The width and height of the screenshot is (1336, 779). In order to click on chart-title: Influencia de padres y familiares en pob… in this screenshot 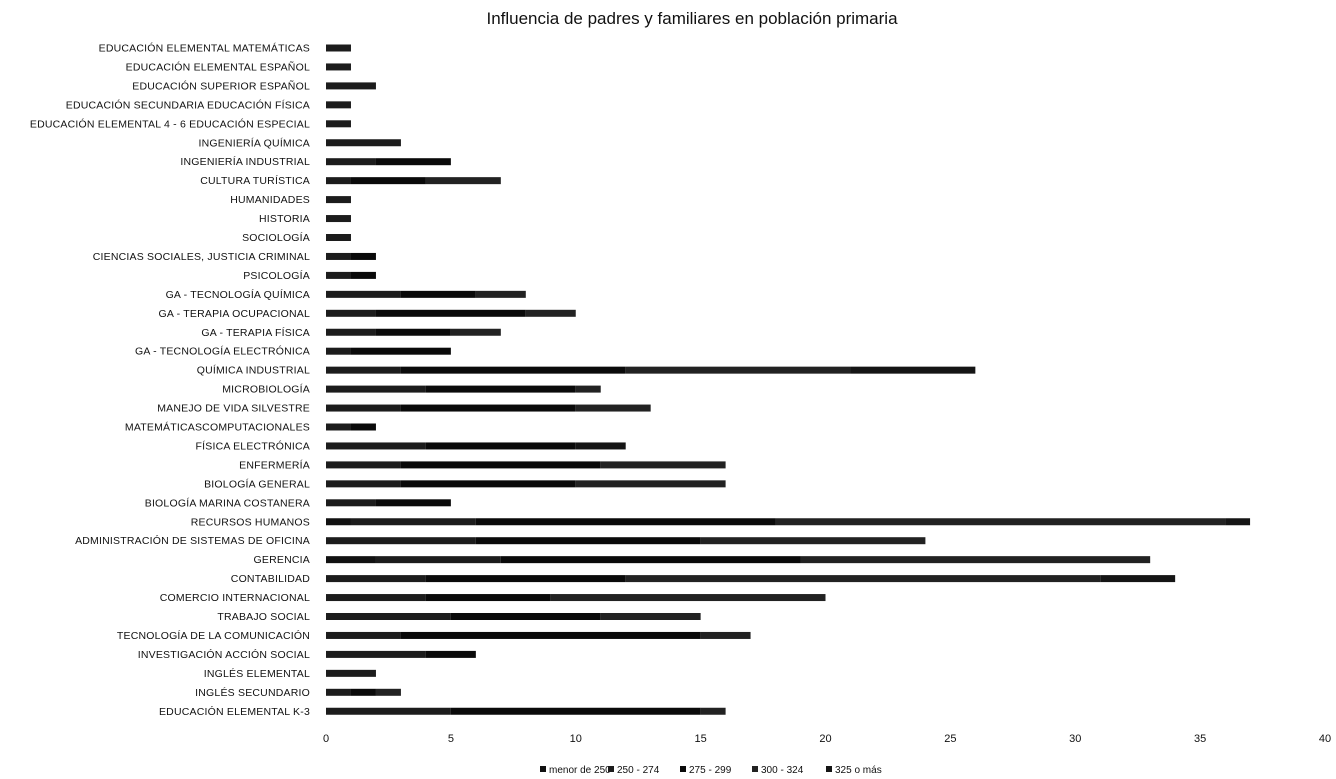, I will do `click(692, 18)`.